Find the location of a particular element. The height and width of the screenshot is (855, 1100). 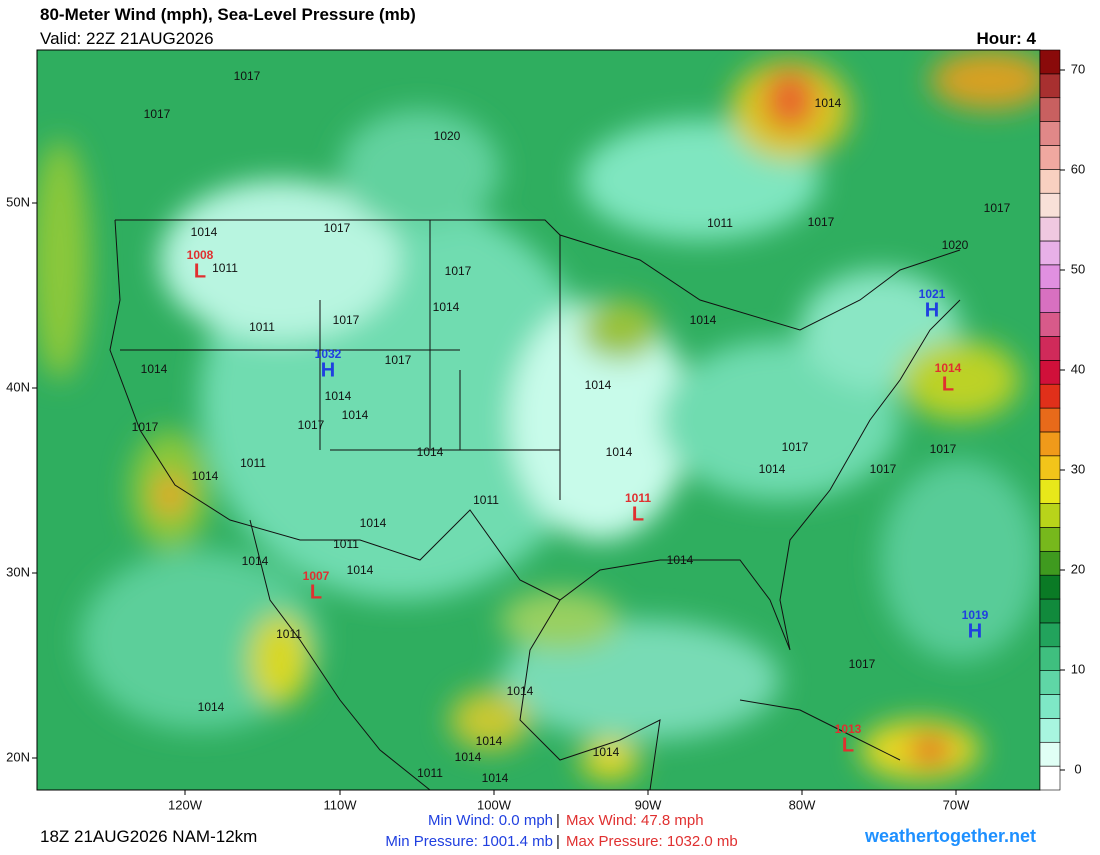

pressure-value: 1019 is located at coordinates (975, 615).